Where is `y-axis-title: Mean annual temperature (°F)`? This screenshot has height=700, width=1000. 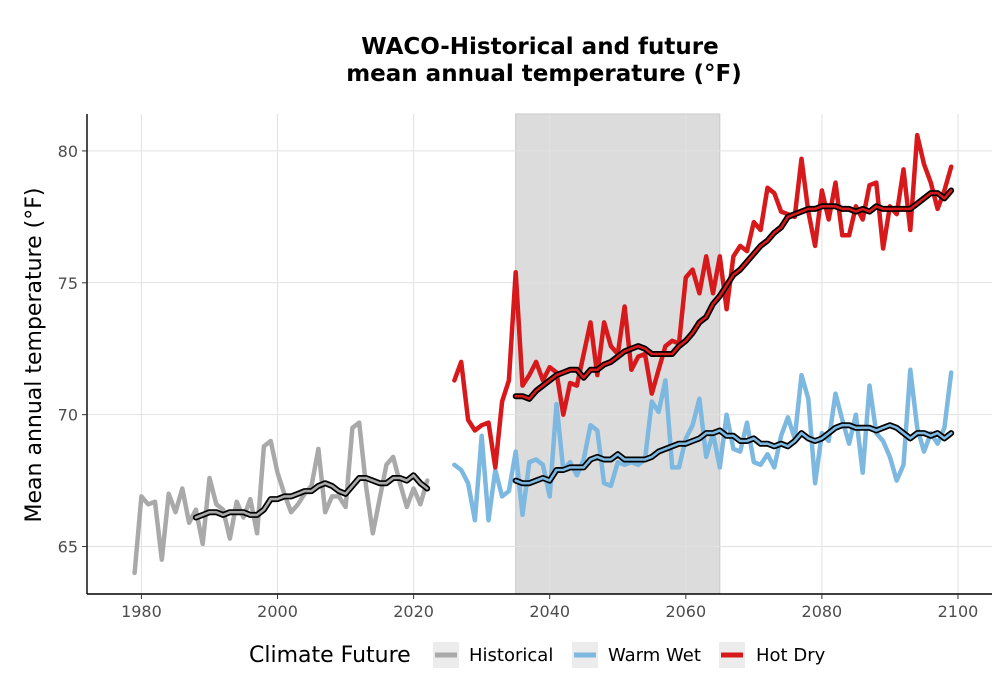 y-axis-title: Mean annual temperature (°F) is located at coordinates (34, 355).